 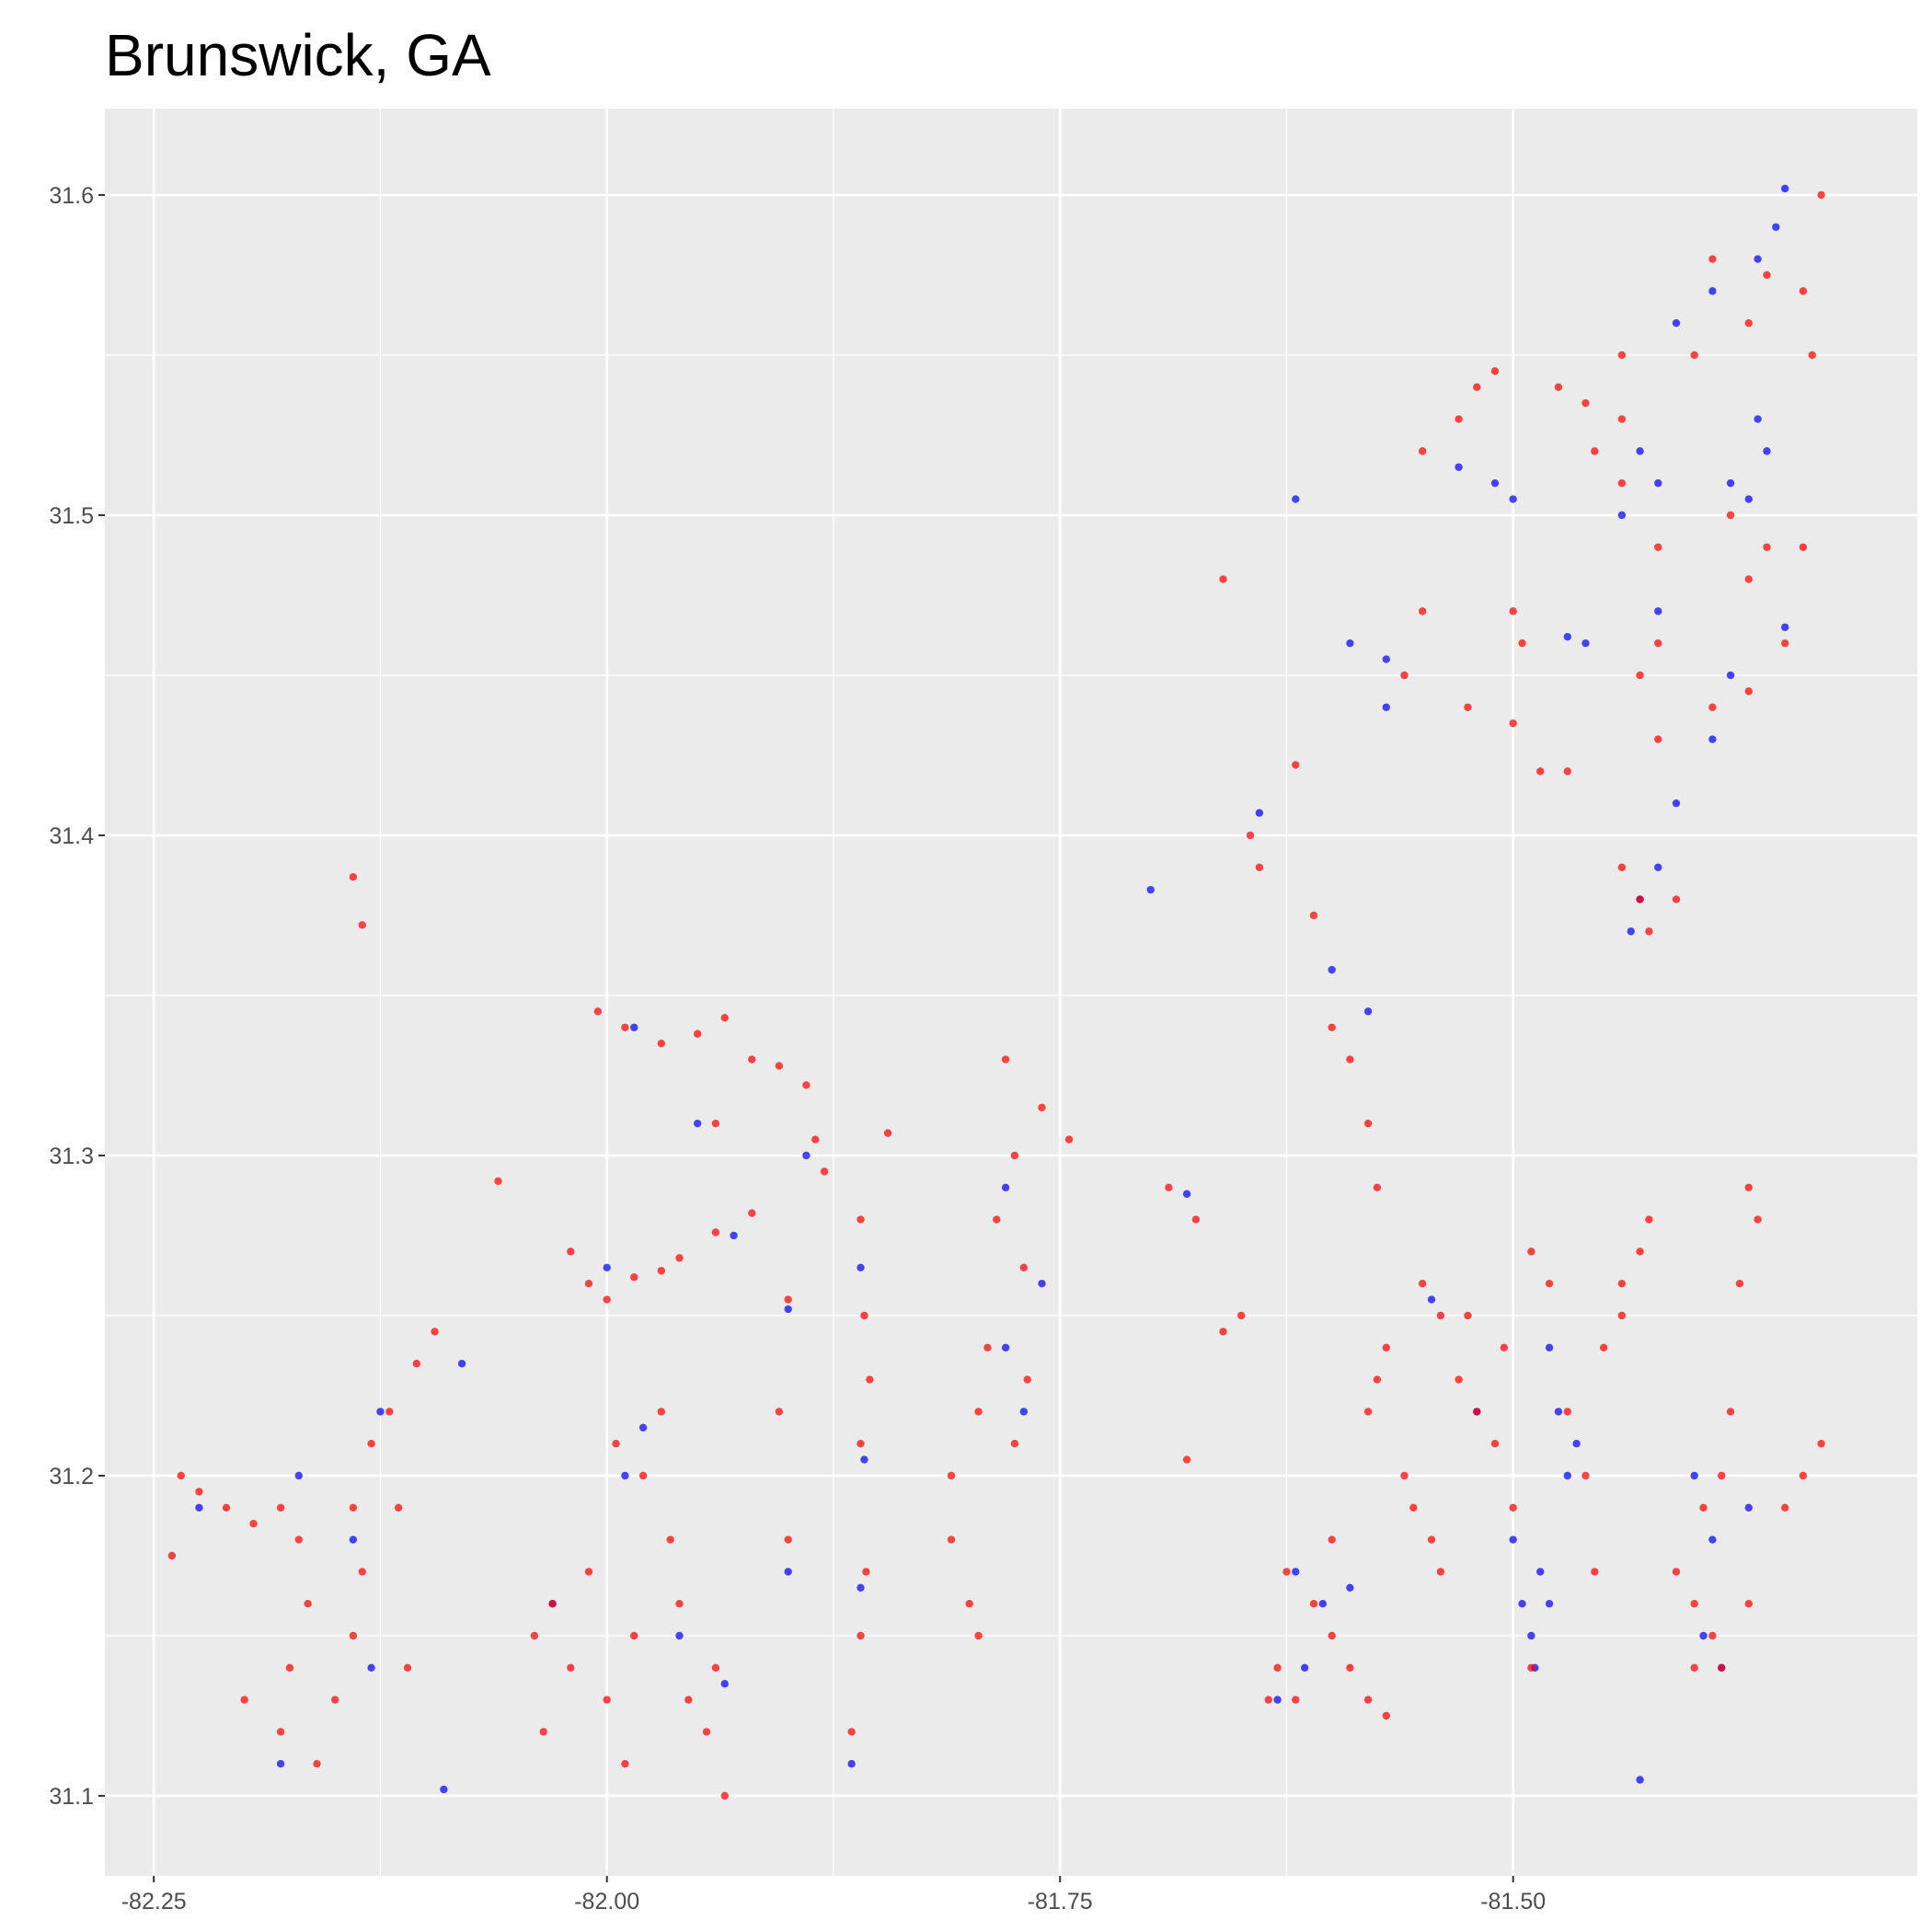 I want to click on y-tick-label: 31.6, so click(x=71, y=196).